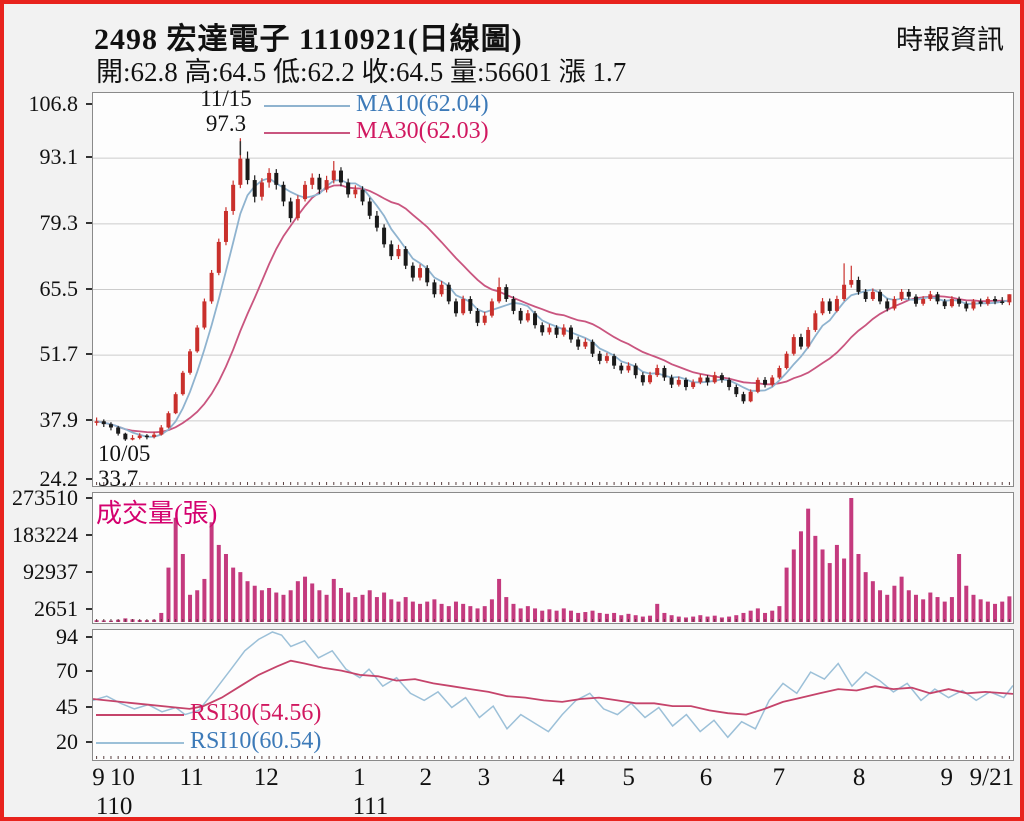  What do you see at coordinates (59, 157) in the screenshot?
I see `price-axis-label: 93.1` at bounding box center [59, 157].